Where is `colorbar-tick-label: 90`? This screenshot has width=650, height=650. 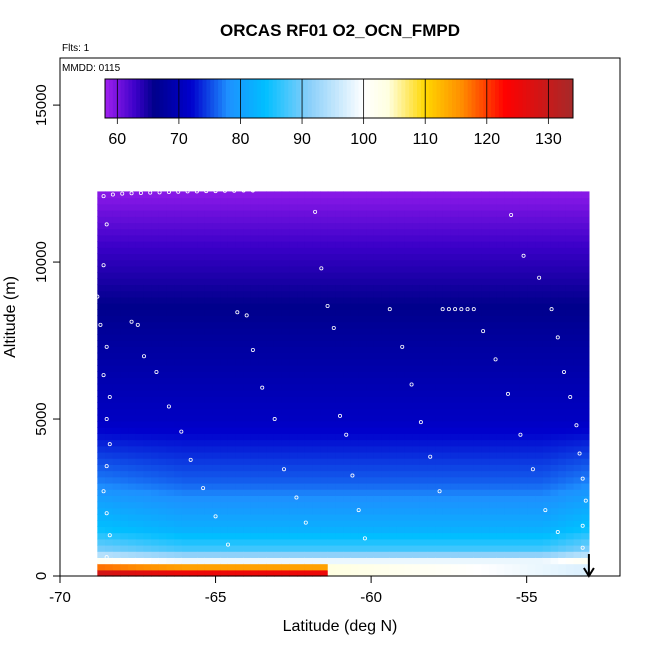
colorbar-tick-label: 90 is located at coordinates (302, 139).